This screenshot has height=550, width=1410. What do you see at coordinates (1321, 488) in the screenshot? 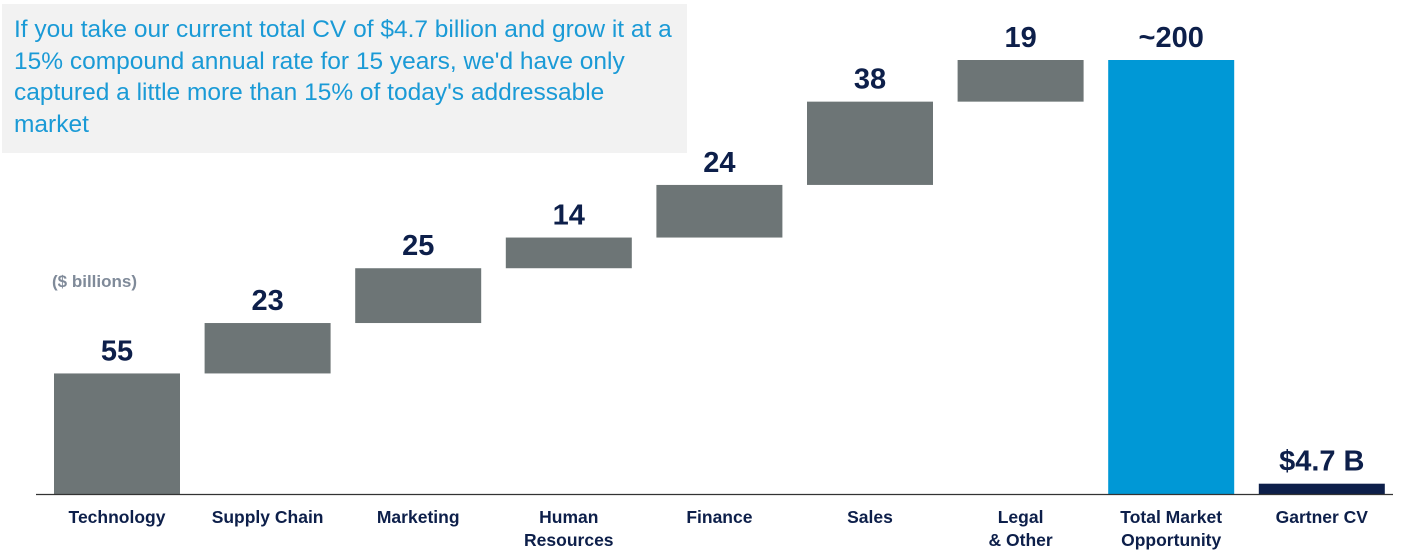
I see `bar-gartner-cv` at bounding box center [1321, 488].